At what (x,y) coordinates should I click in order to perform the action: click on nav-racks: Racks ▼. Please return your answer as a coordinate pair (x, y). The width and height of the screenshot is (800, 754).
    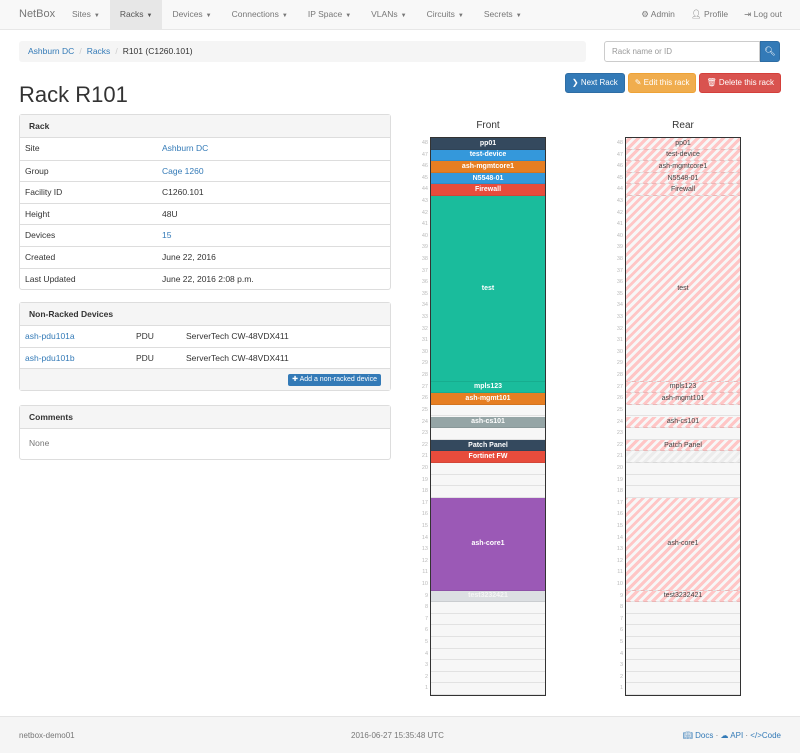
    Looking at the image, I should click on (136, 14).